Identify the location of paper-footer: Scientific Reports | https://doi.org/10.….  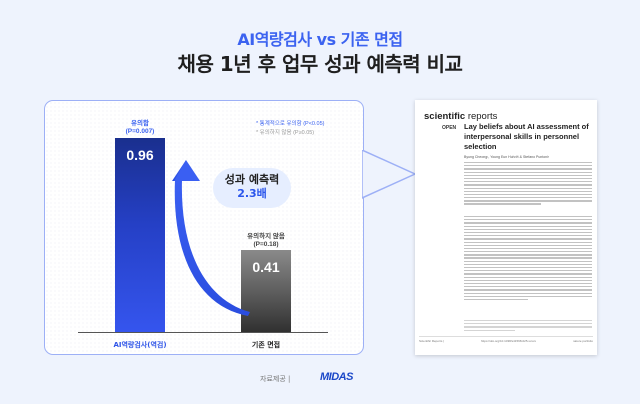
(506, 340).